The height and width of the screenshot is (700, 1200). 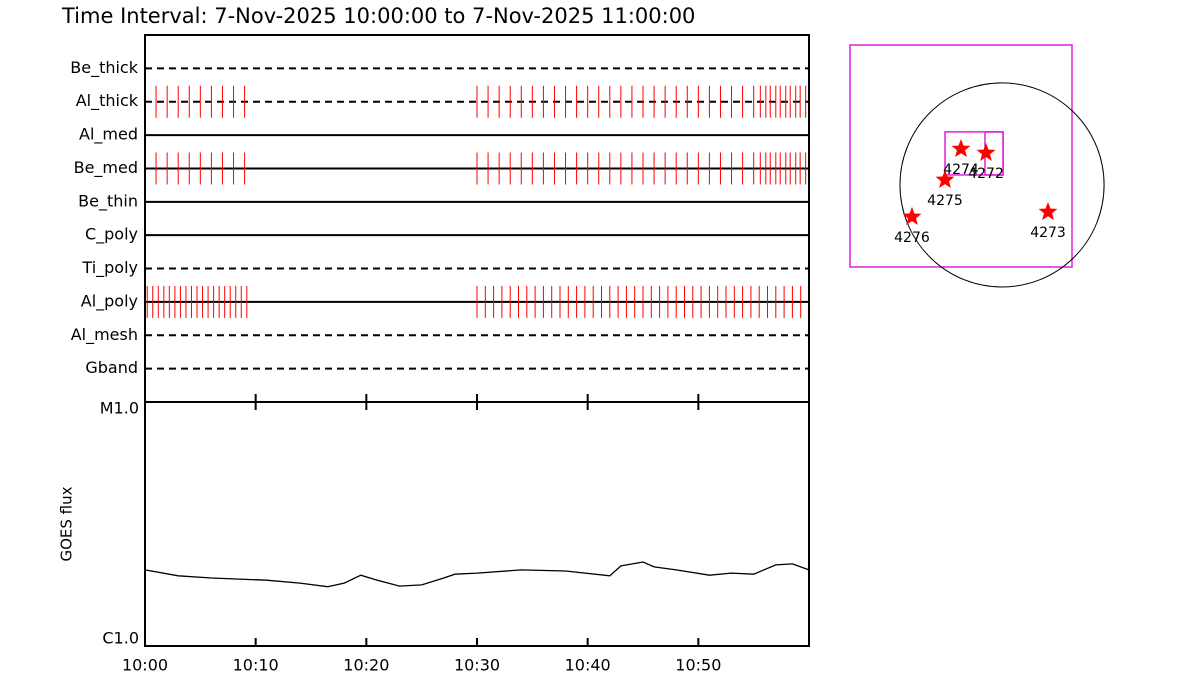 What do you see at coordinates (477, 574) in the screenshot?
I see `goes-line` at bounding box center [477, 574].